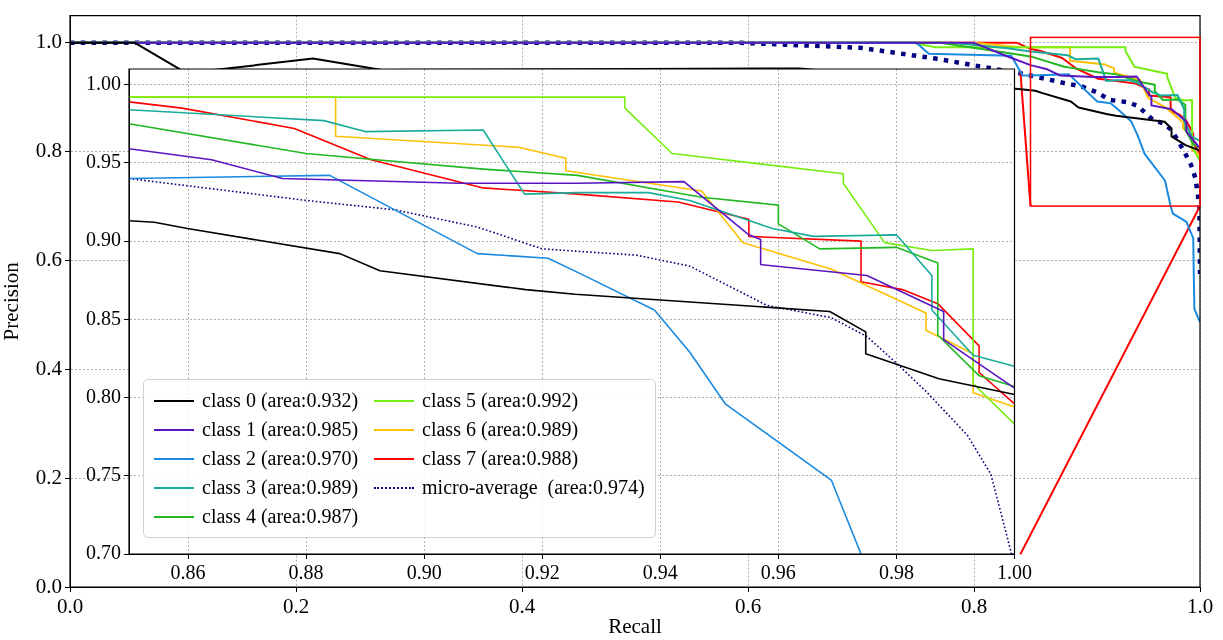 Image resolution: width=1223 pixels, height=640 pixels. I want to click on y-tick-label: 0.8, so click(48, 150).